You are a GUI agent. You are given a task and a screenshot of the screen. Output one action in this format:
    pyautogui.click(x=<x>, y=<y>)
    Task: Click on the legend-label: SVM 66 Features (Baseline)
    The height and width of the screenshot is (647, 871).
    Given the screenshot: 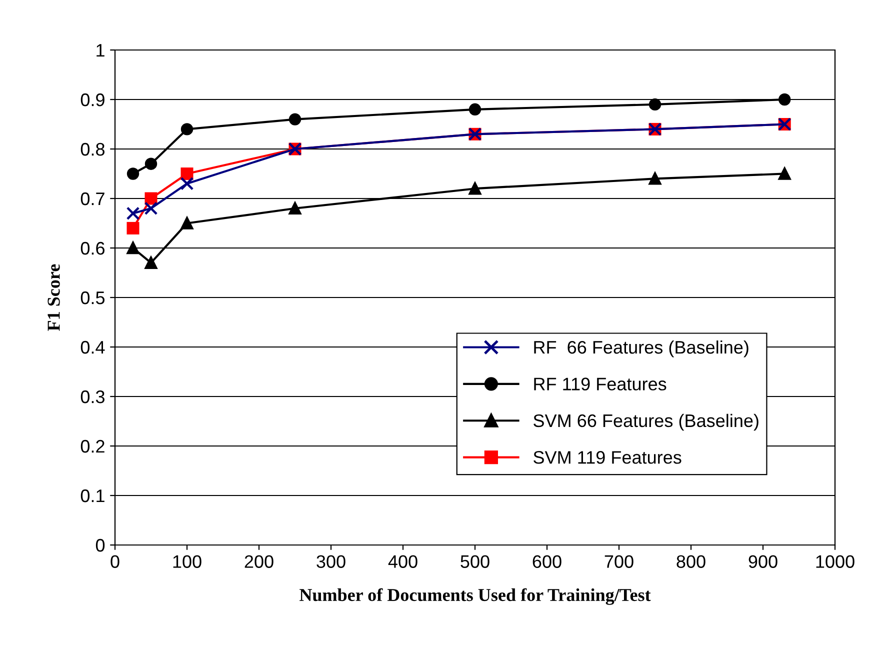 What is the action you would take?
    pyautogui.click(x=646, y=422)
    